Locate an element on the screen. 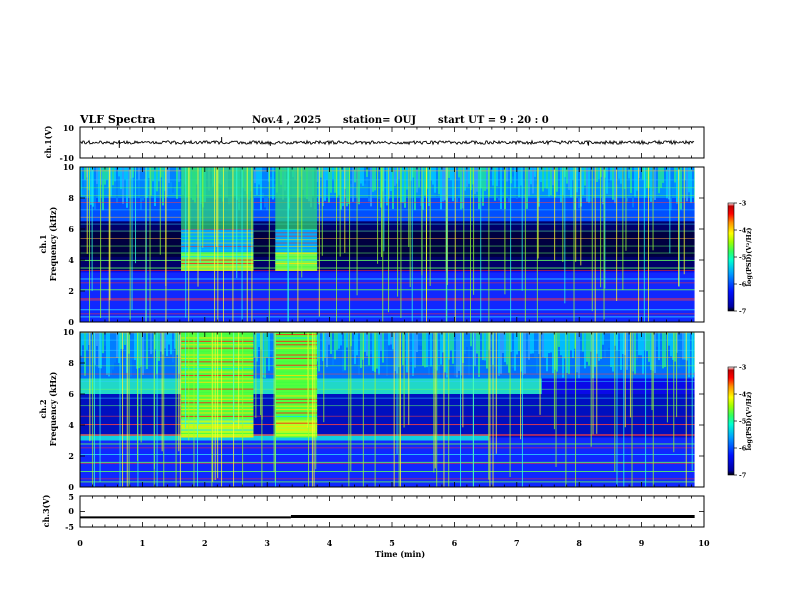 This screenshot has height=612, width=792. ch3-ytick-middle: 0 is located at coordinates (71, 511).